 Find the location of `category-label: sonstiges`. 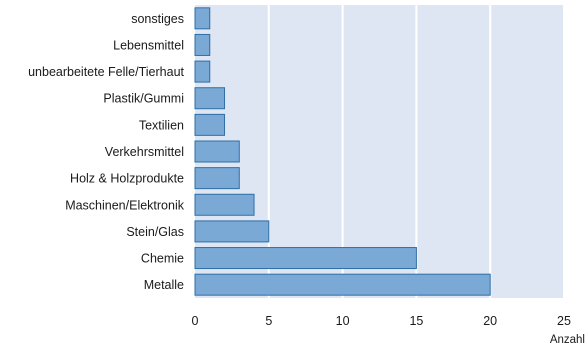

category-label: sonstiges is located at coordinates (157, 19).